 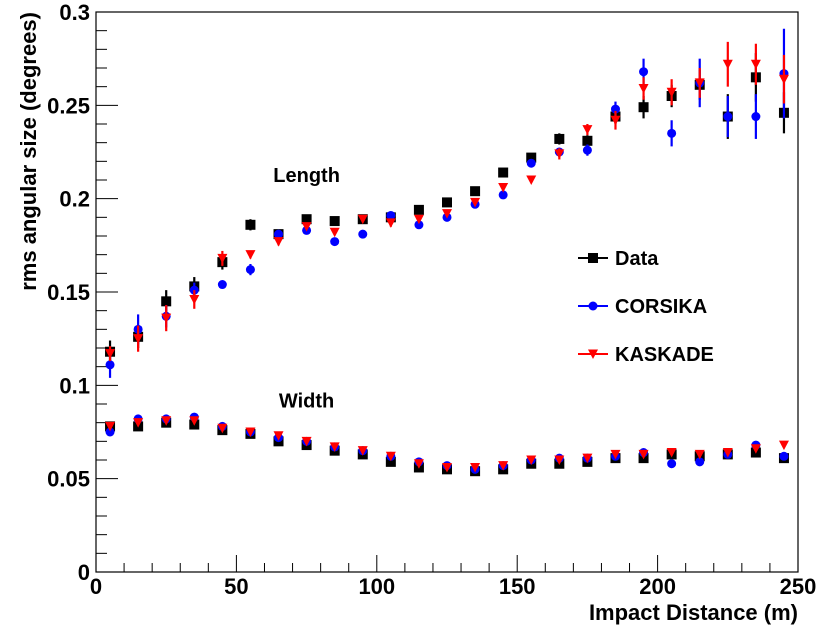 I want to click on annotation-label: Length, so click(x=306, y=176).